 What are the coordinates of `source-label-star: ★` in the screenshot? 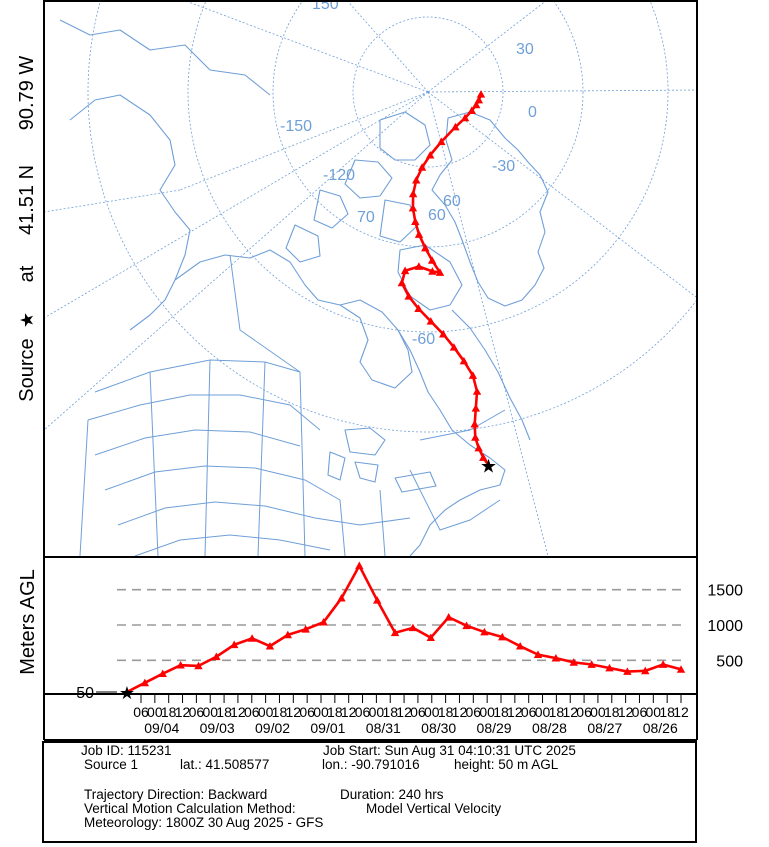 It's located at (27, 320).